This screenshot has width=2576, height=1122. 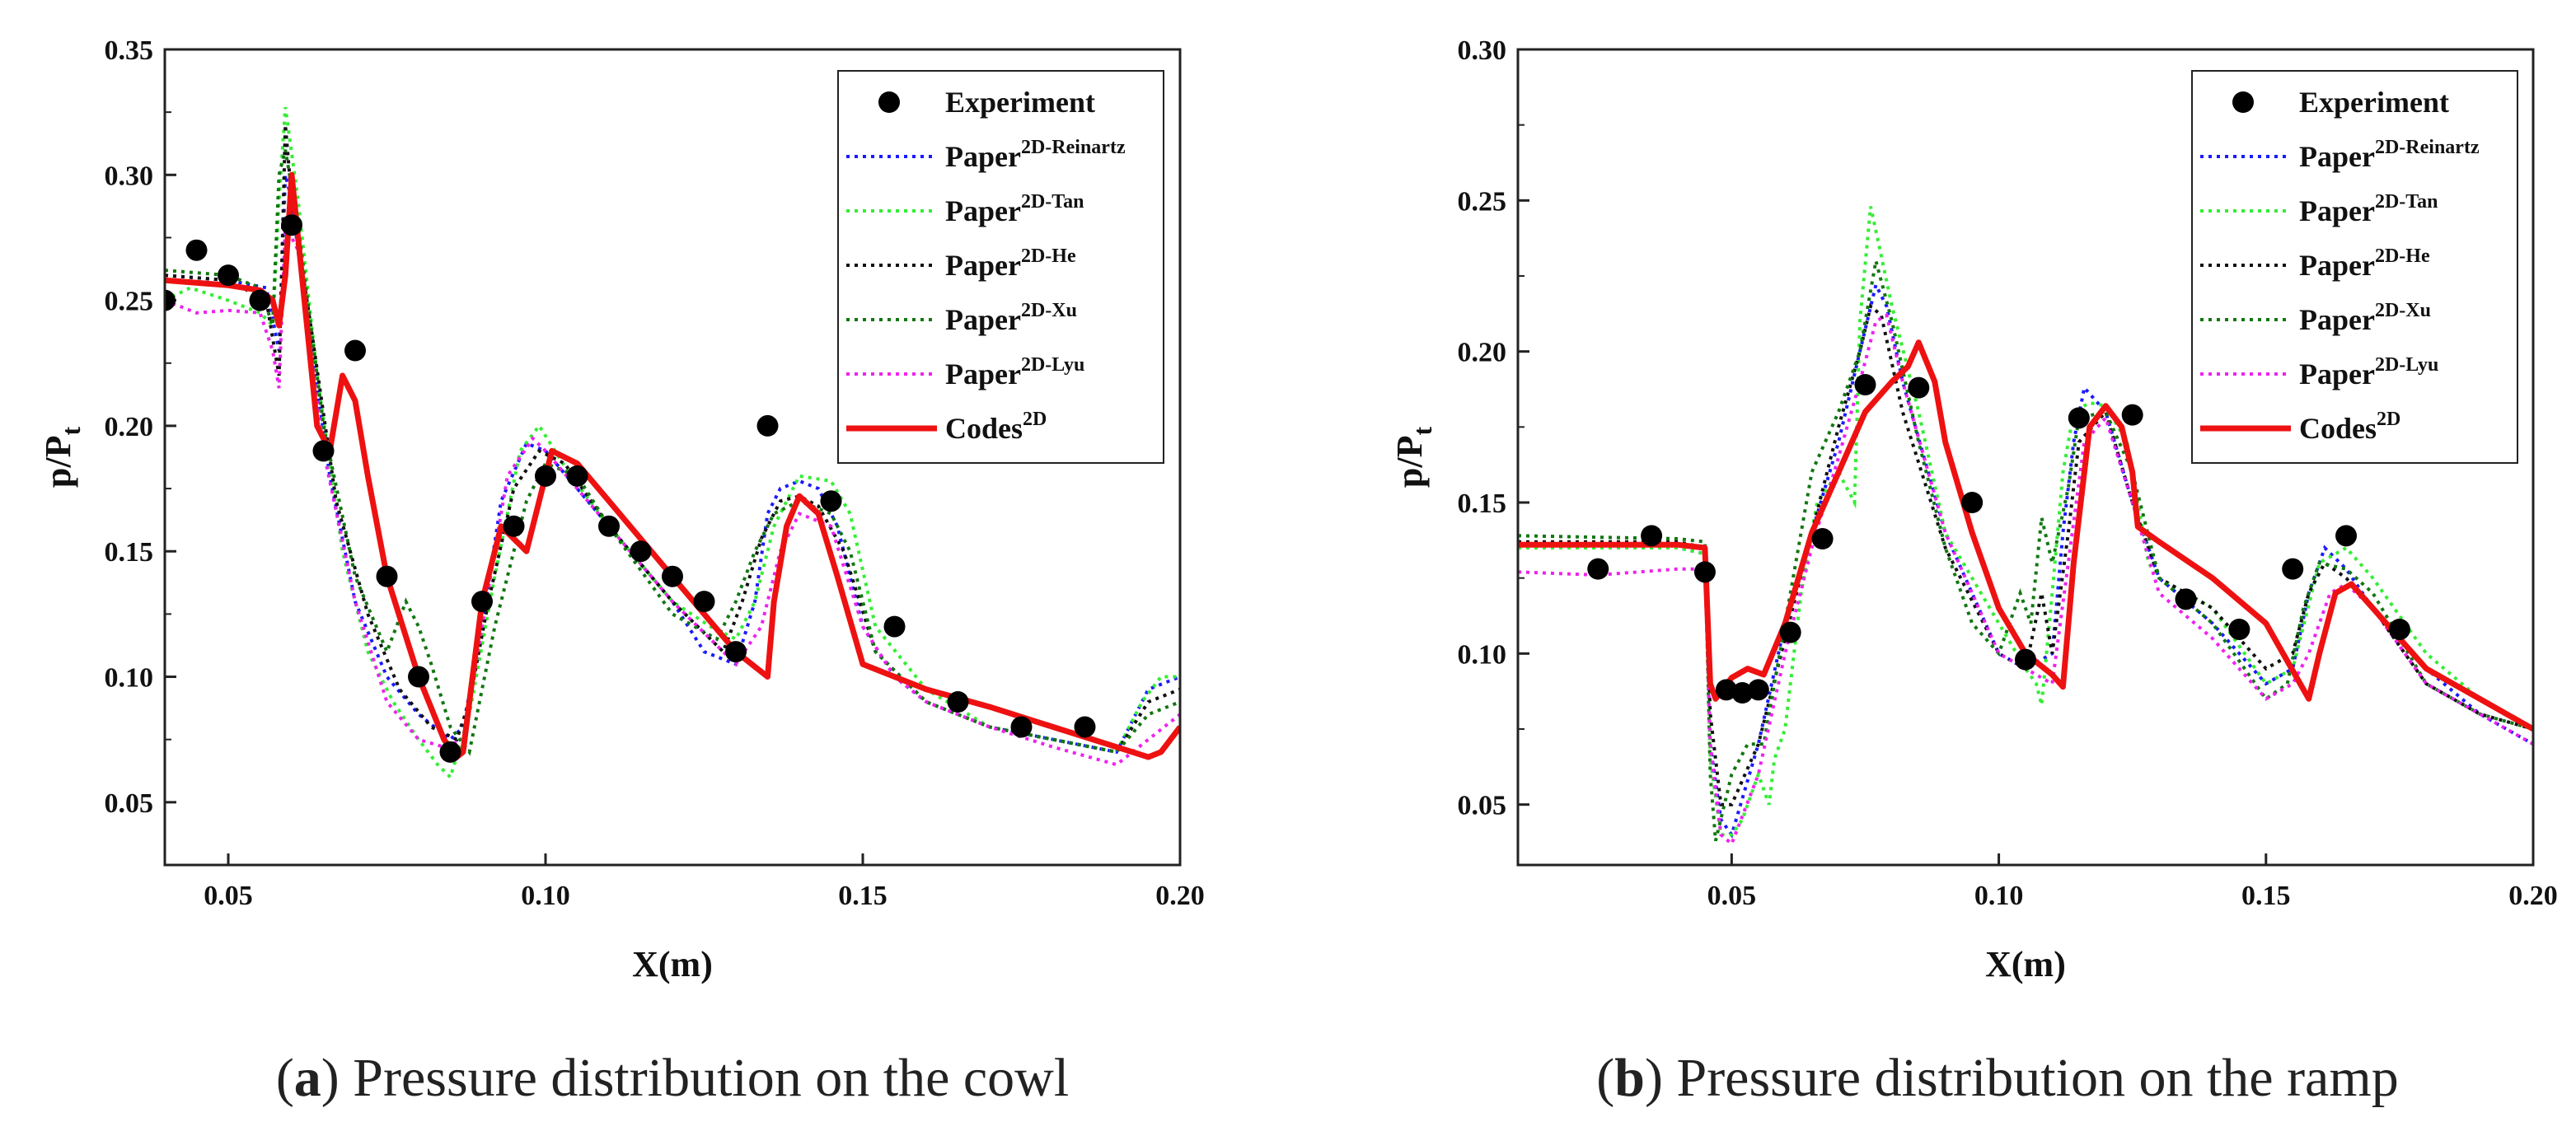 I want to click on caption-a: (a) Pressure distribution on the cowl, so click(x=672, y=1078).